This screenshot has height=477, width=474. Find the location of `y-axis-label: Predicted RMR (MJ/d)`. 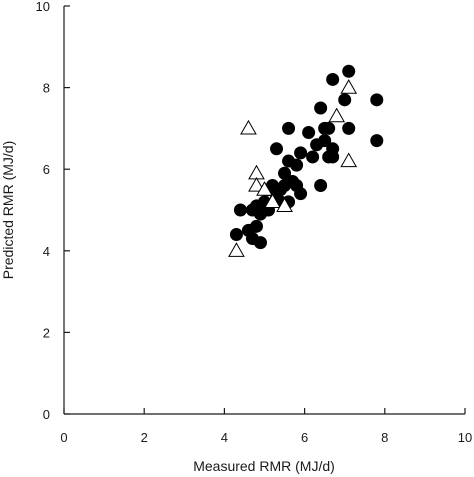

y-axis-label: Predicted RMR (MJ/d) is located at coordinates (8, 210).